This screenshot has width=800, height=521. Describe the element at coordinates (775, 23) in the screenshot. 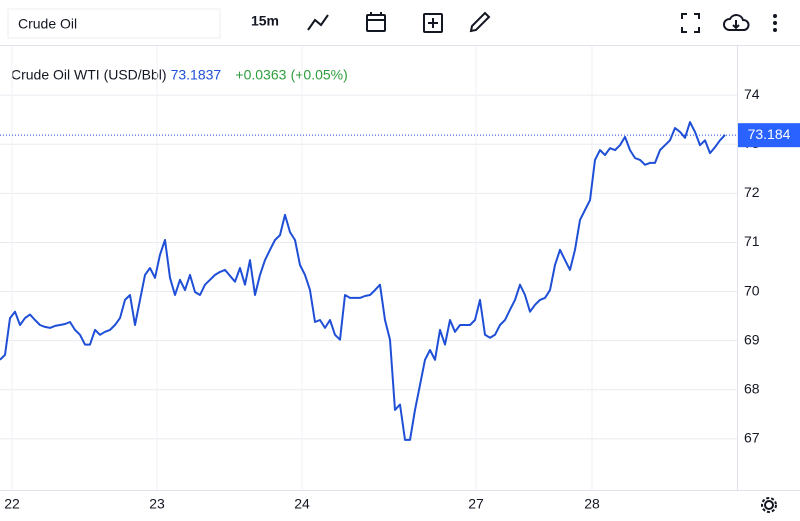

I see `more-icon` at that location.